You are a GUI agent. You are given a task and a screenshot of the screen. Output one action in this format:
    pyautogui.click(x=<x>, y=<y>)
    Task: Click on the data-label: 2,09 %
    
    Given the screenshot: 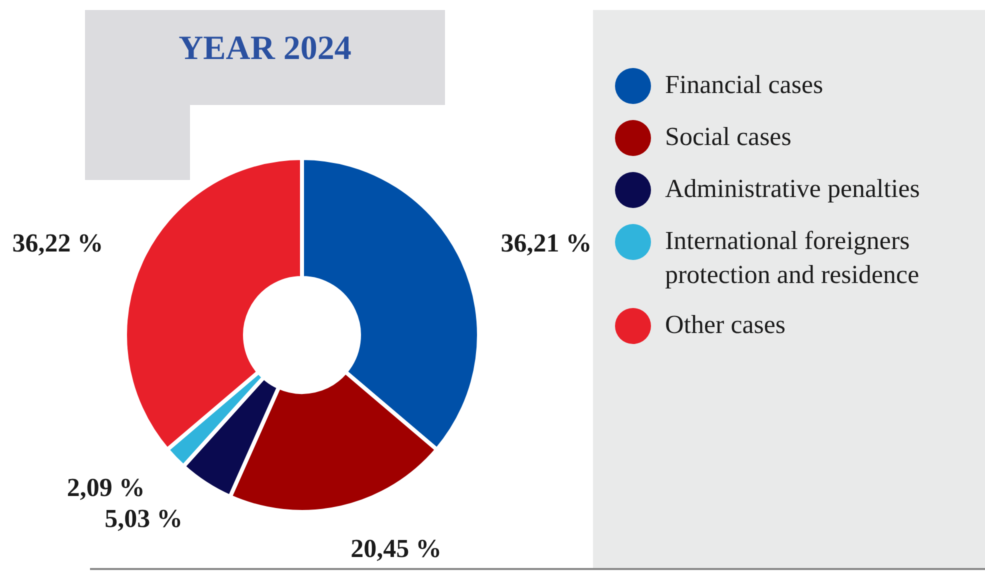 What is the action you would take?
    pyautogui.click(x=105, y=487)
    